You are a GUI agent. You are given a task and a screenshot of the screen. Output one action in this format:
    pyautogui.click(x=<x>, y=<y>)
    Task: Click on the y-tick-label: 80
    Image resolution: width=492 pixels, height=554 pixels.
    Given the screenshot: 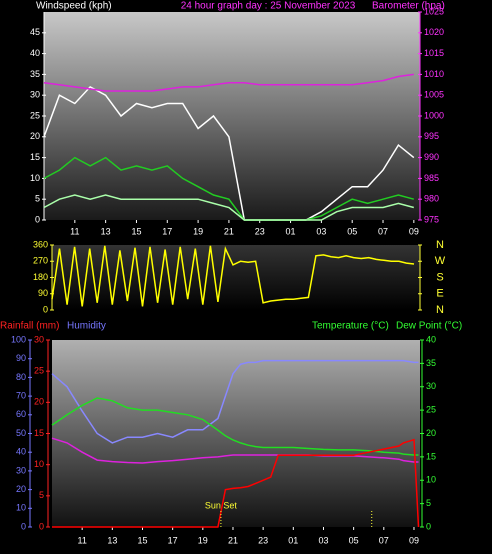 What is the action you would take?
    pyautogui.click(x=21, y=377)
    